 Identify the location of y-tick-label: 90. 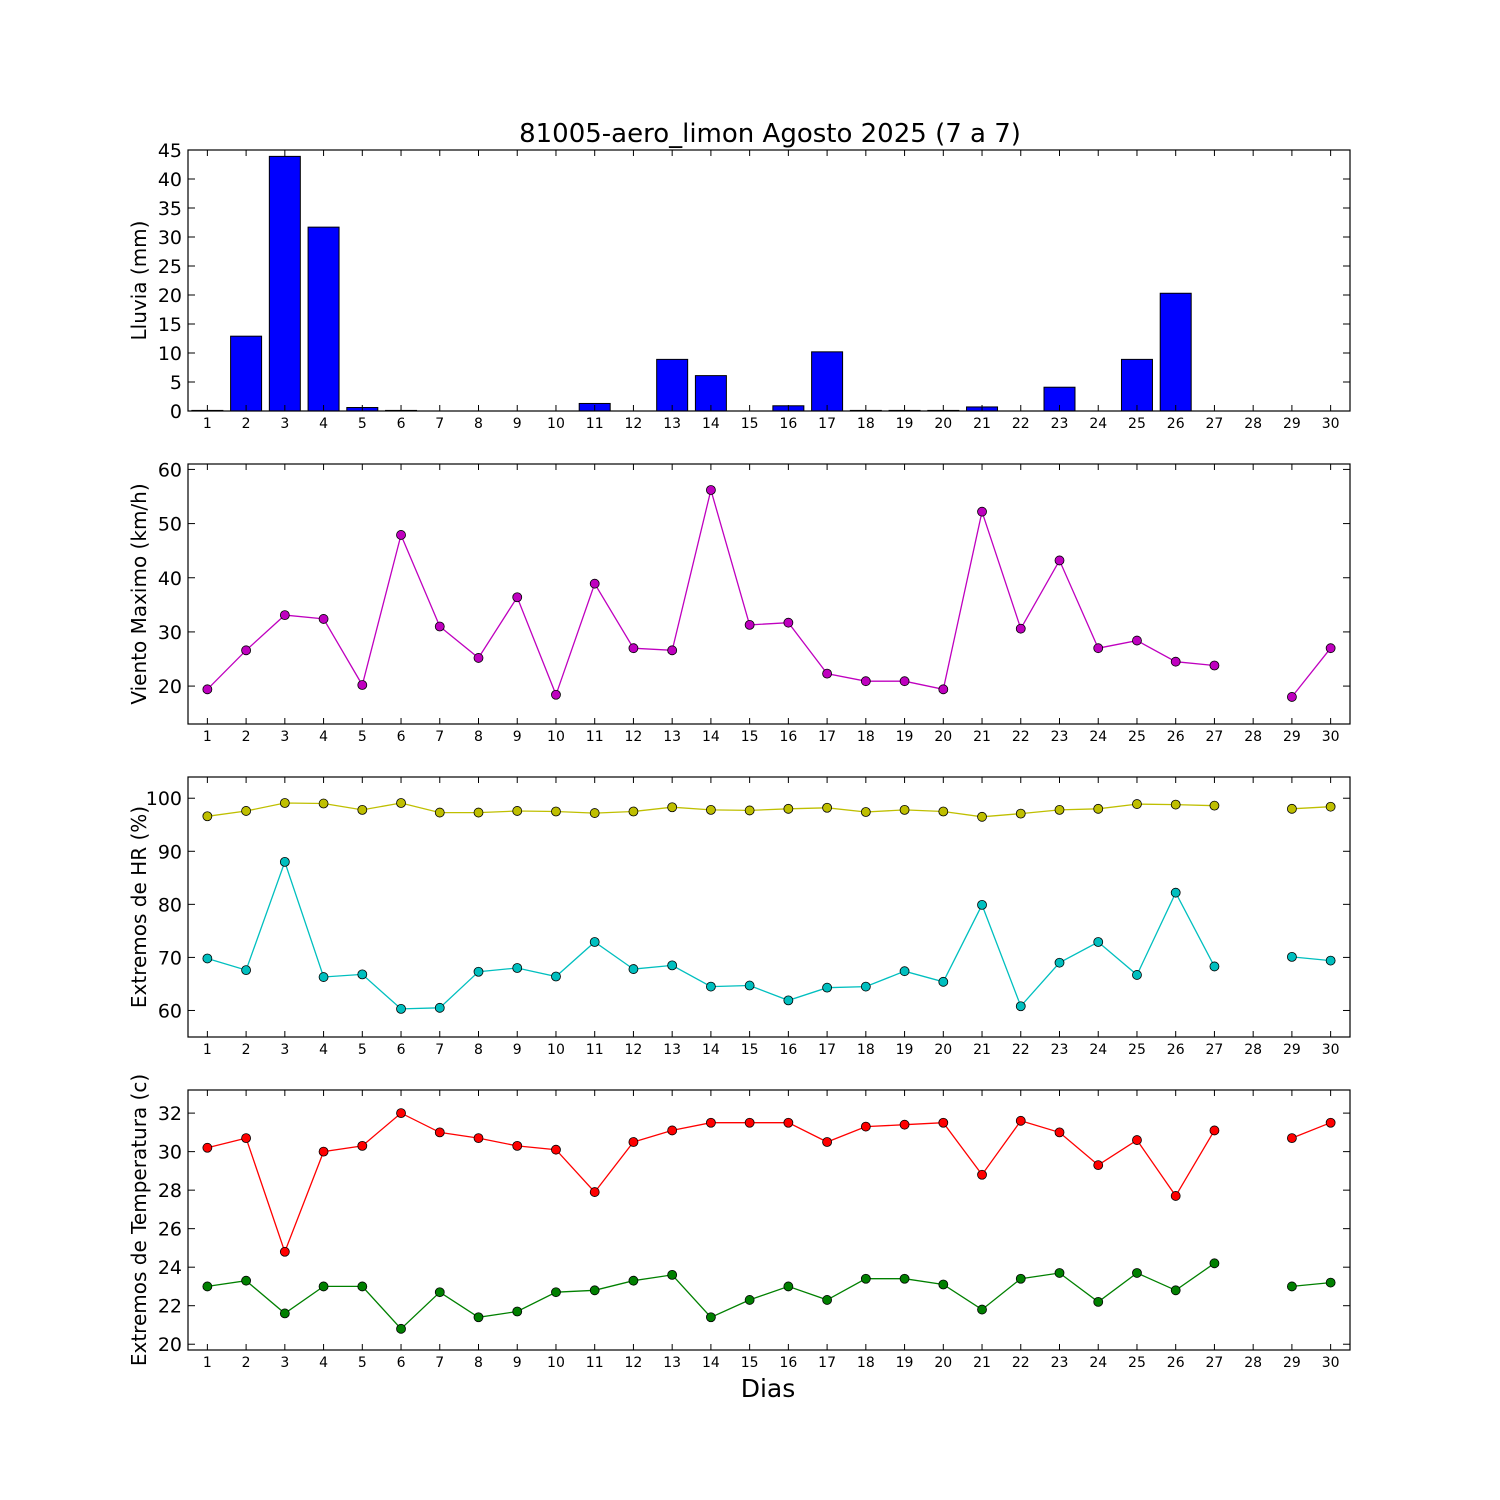
(170, 852).